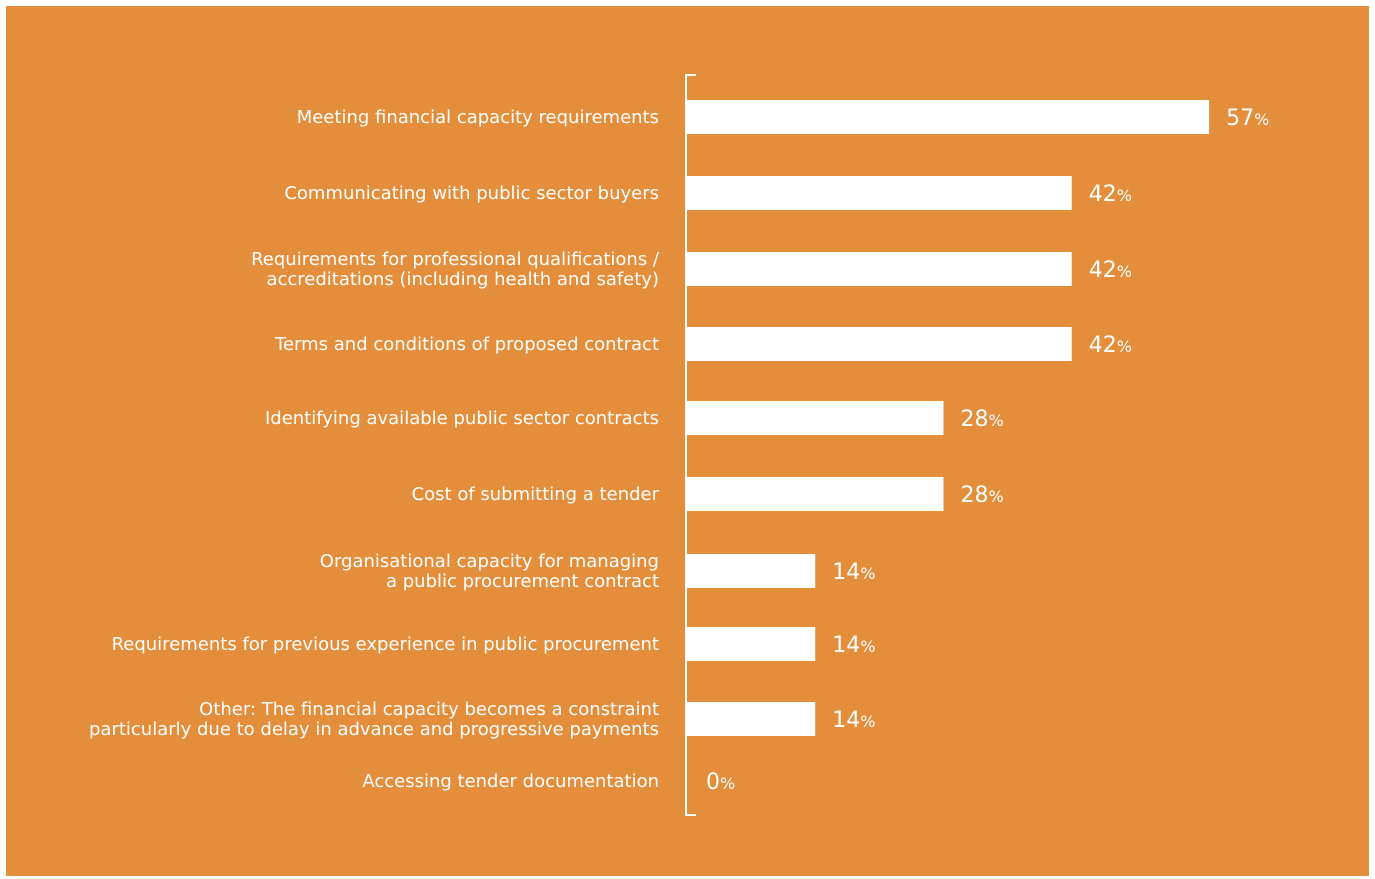 This screenshot has width=1375, height=879. What do you see at coordinates (510, 781) in the screenshot?
I see `category-label: Accessing tender documentation` at bounding box center [510, 781].